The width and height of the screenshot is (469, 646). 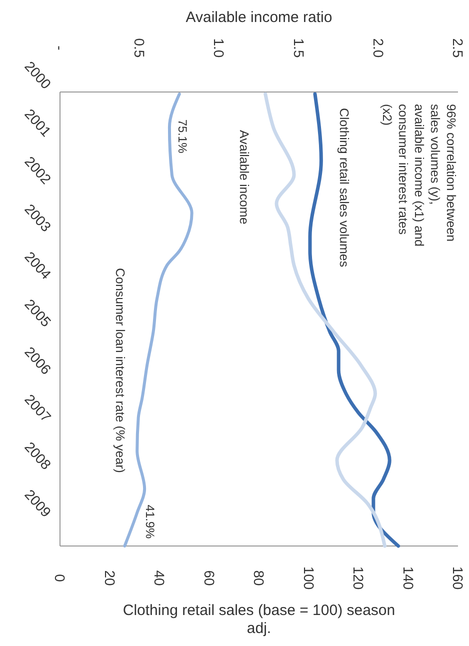 What do you see at coordinates (110, 578) in the screenshot?
I see `x-tick-label: 20` at bounding box center [110, 578].